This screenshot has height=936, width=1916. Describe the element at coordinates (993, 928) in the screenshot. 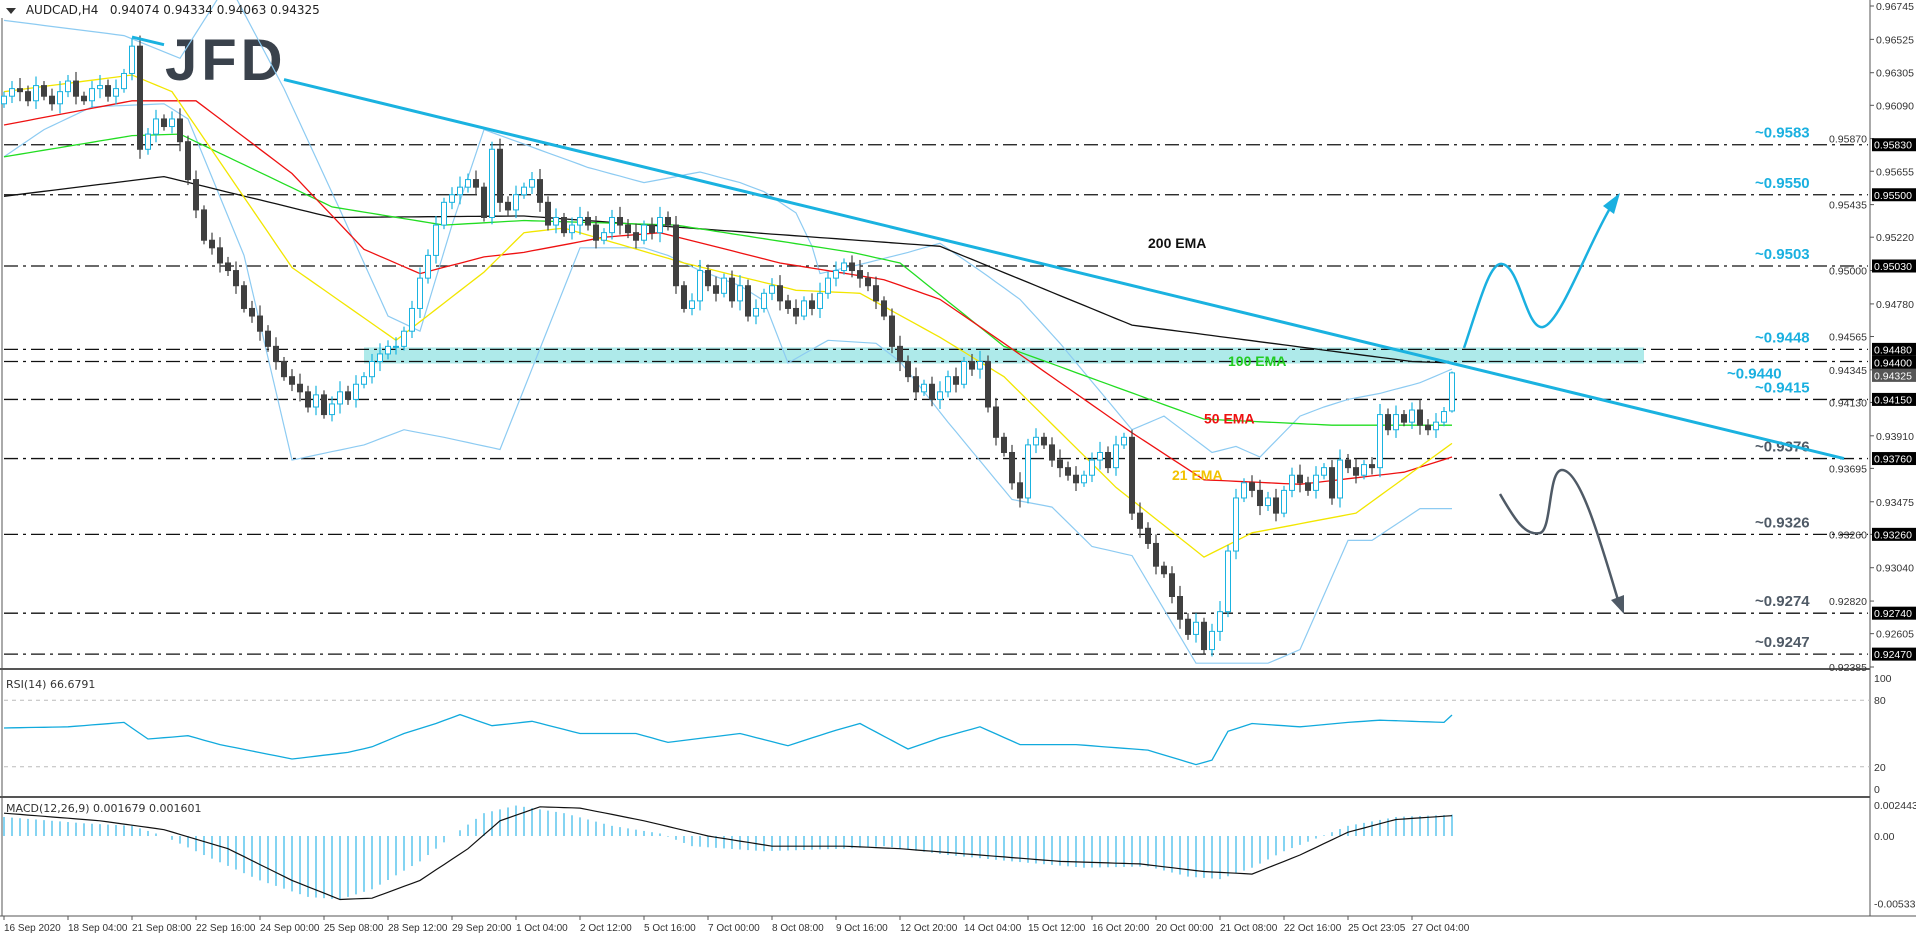

I see `time-tick-label: 14 Oct 04:00` at that location.